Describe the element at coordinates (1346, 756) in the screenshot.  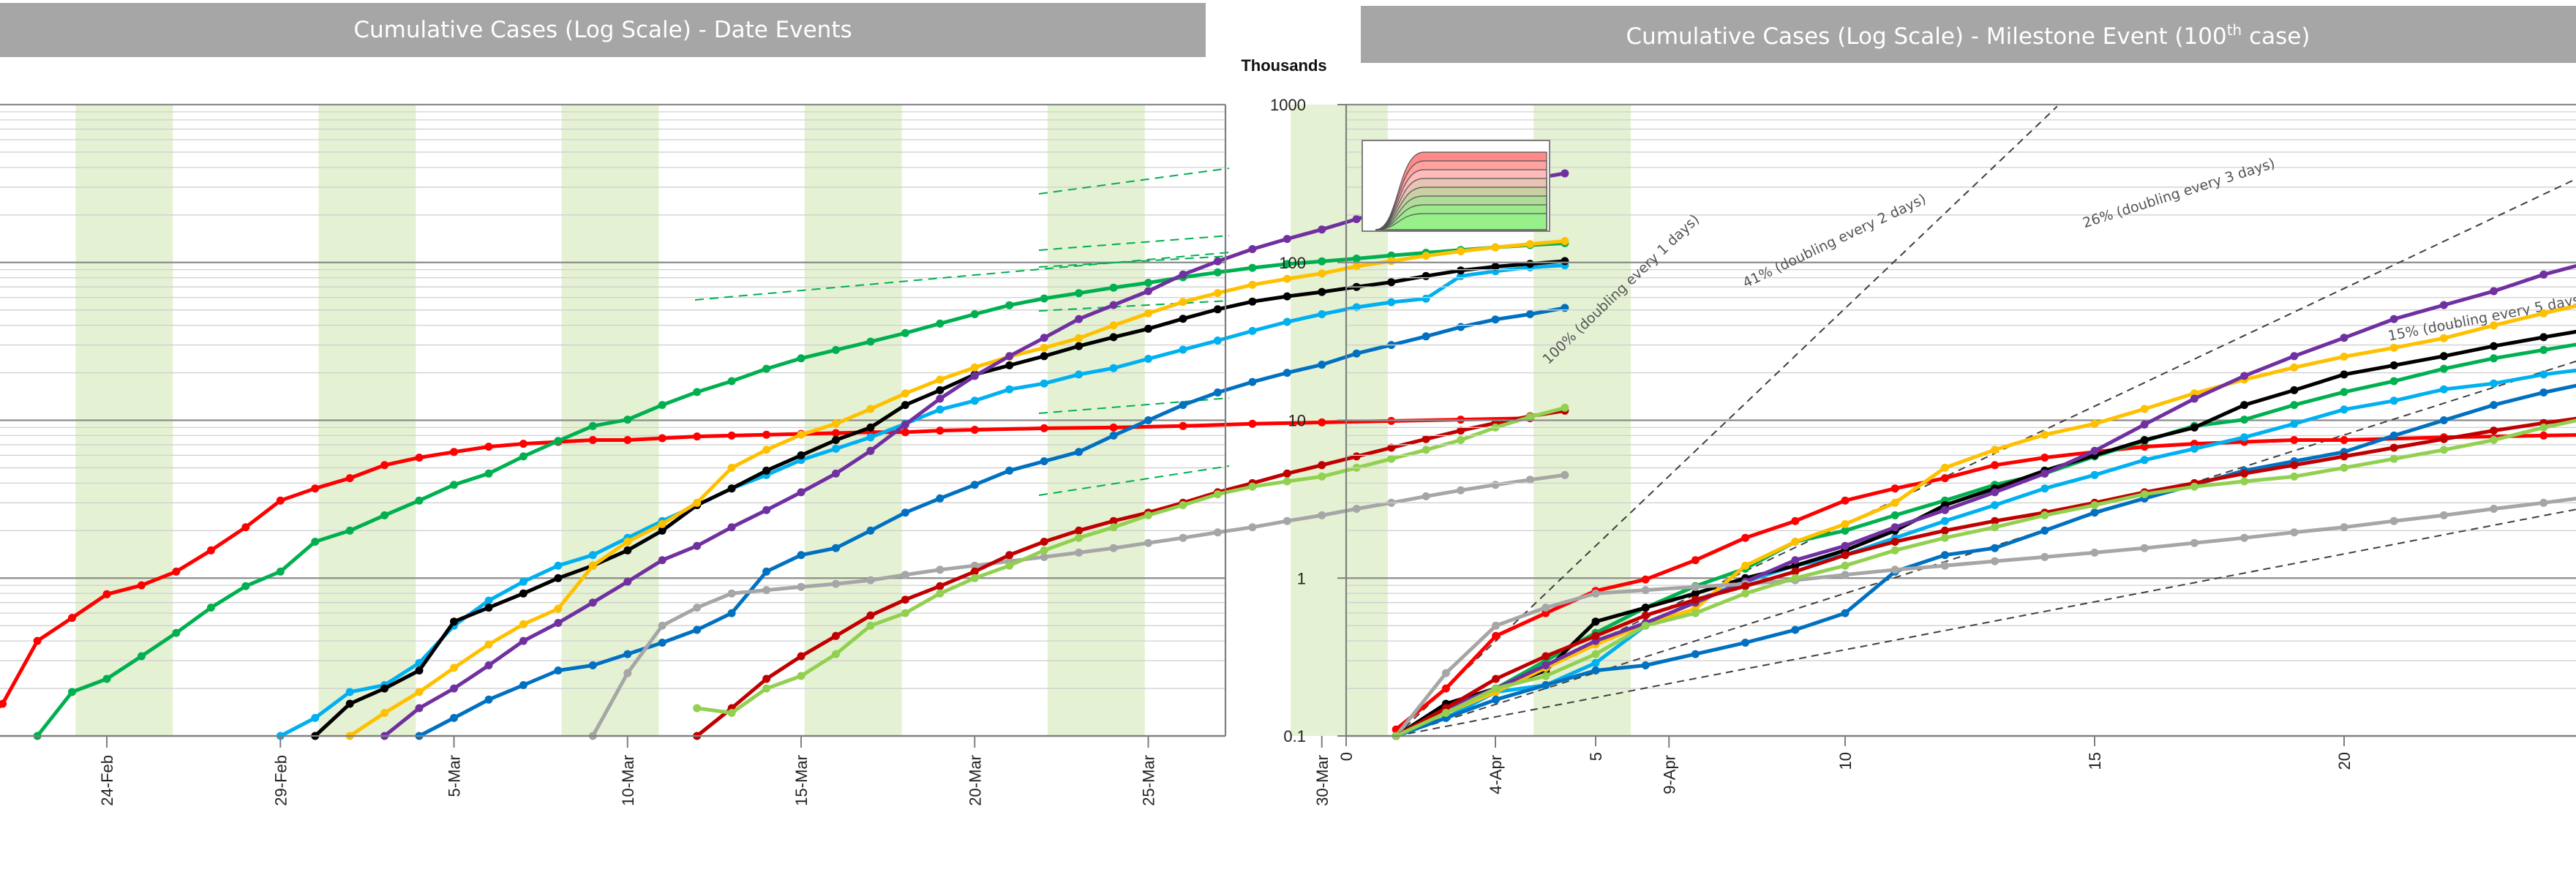
I see `right-x-tick-label: 0` at that location.